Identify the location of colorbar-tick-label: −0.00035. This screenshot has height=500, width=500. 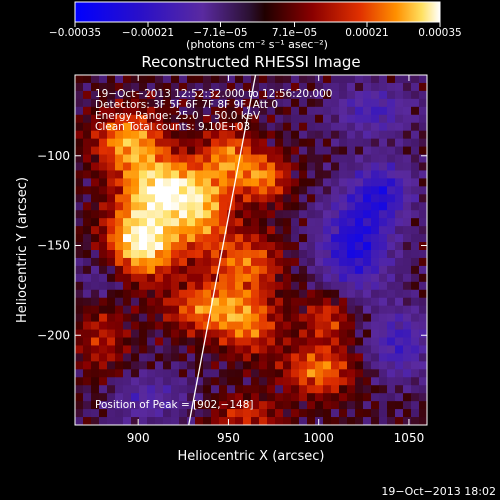
(75, 33).